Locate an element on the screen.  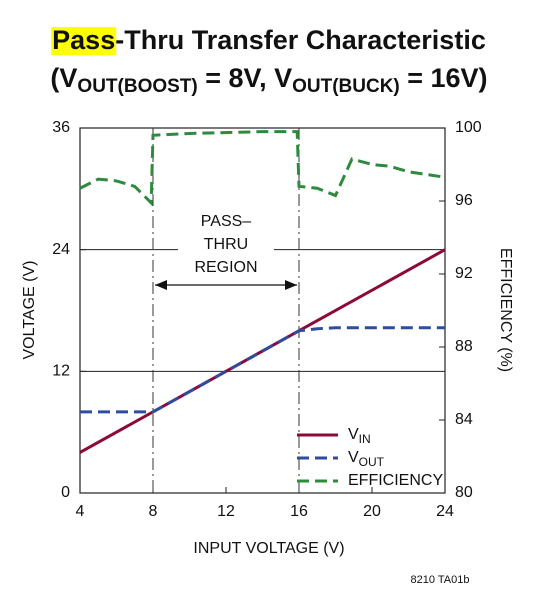
legend-name: EFFICIENCY is located at coordinates (395, 480).